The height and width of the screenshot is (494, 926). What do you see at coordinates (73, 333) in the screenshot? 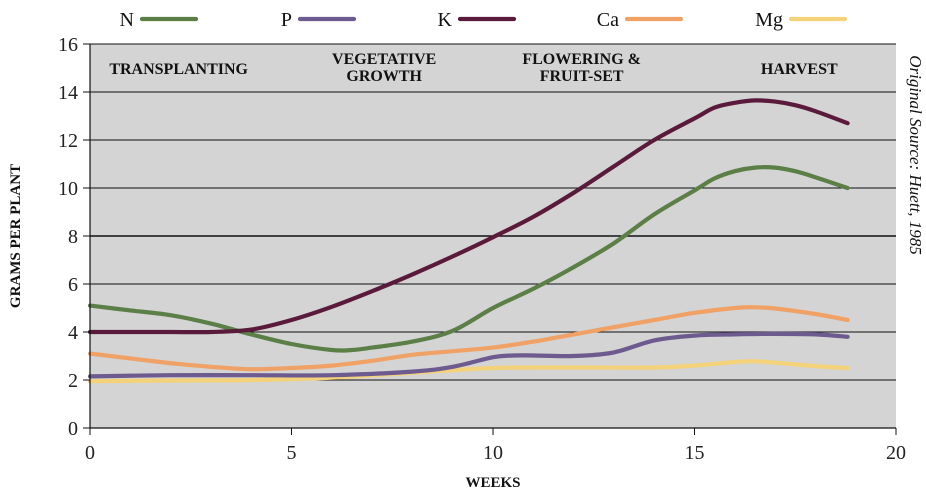
I see `y-tick-label: 4` at bounding box center [73, 333].